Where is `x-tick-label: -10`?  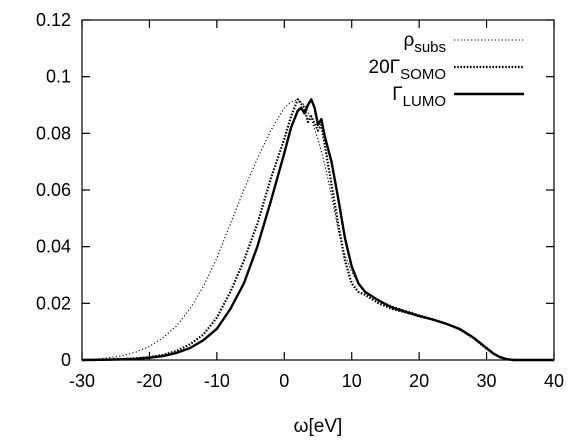
x-tick-label: -10 is located at coordinates (217, 381).